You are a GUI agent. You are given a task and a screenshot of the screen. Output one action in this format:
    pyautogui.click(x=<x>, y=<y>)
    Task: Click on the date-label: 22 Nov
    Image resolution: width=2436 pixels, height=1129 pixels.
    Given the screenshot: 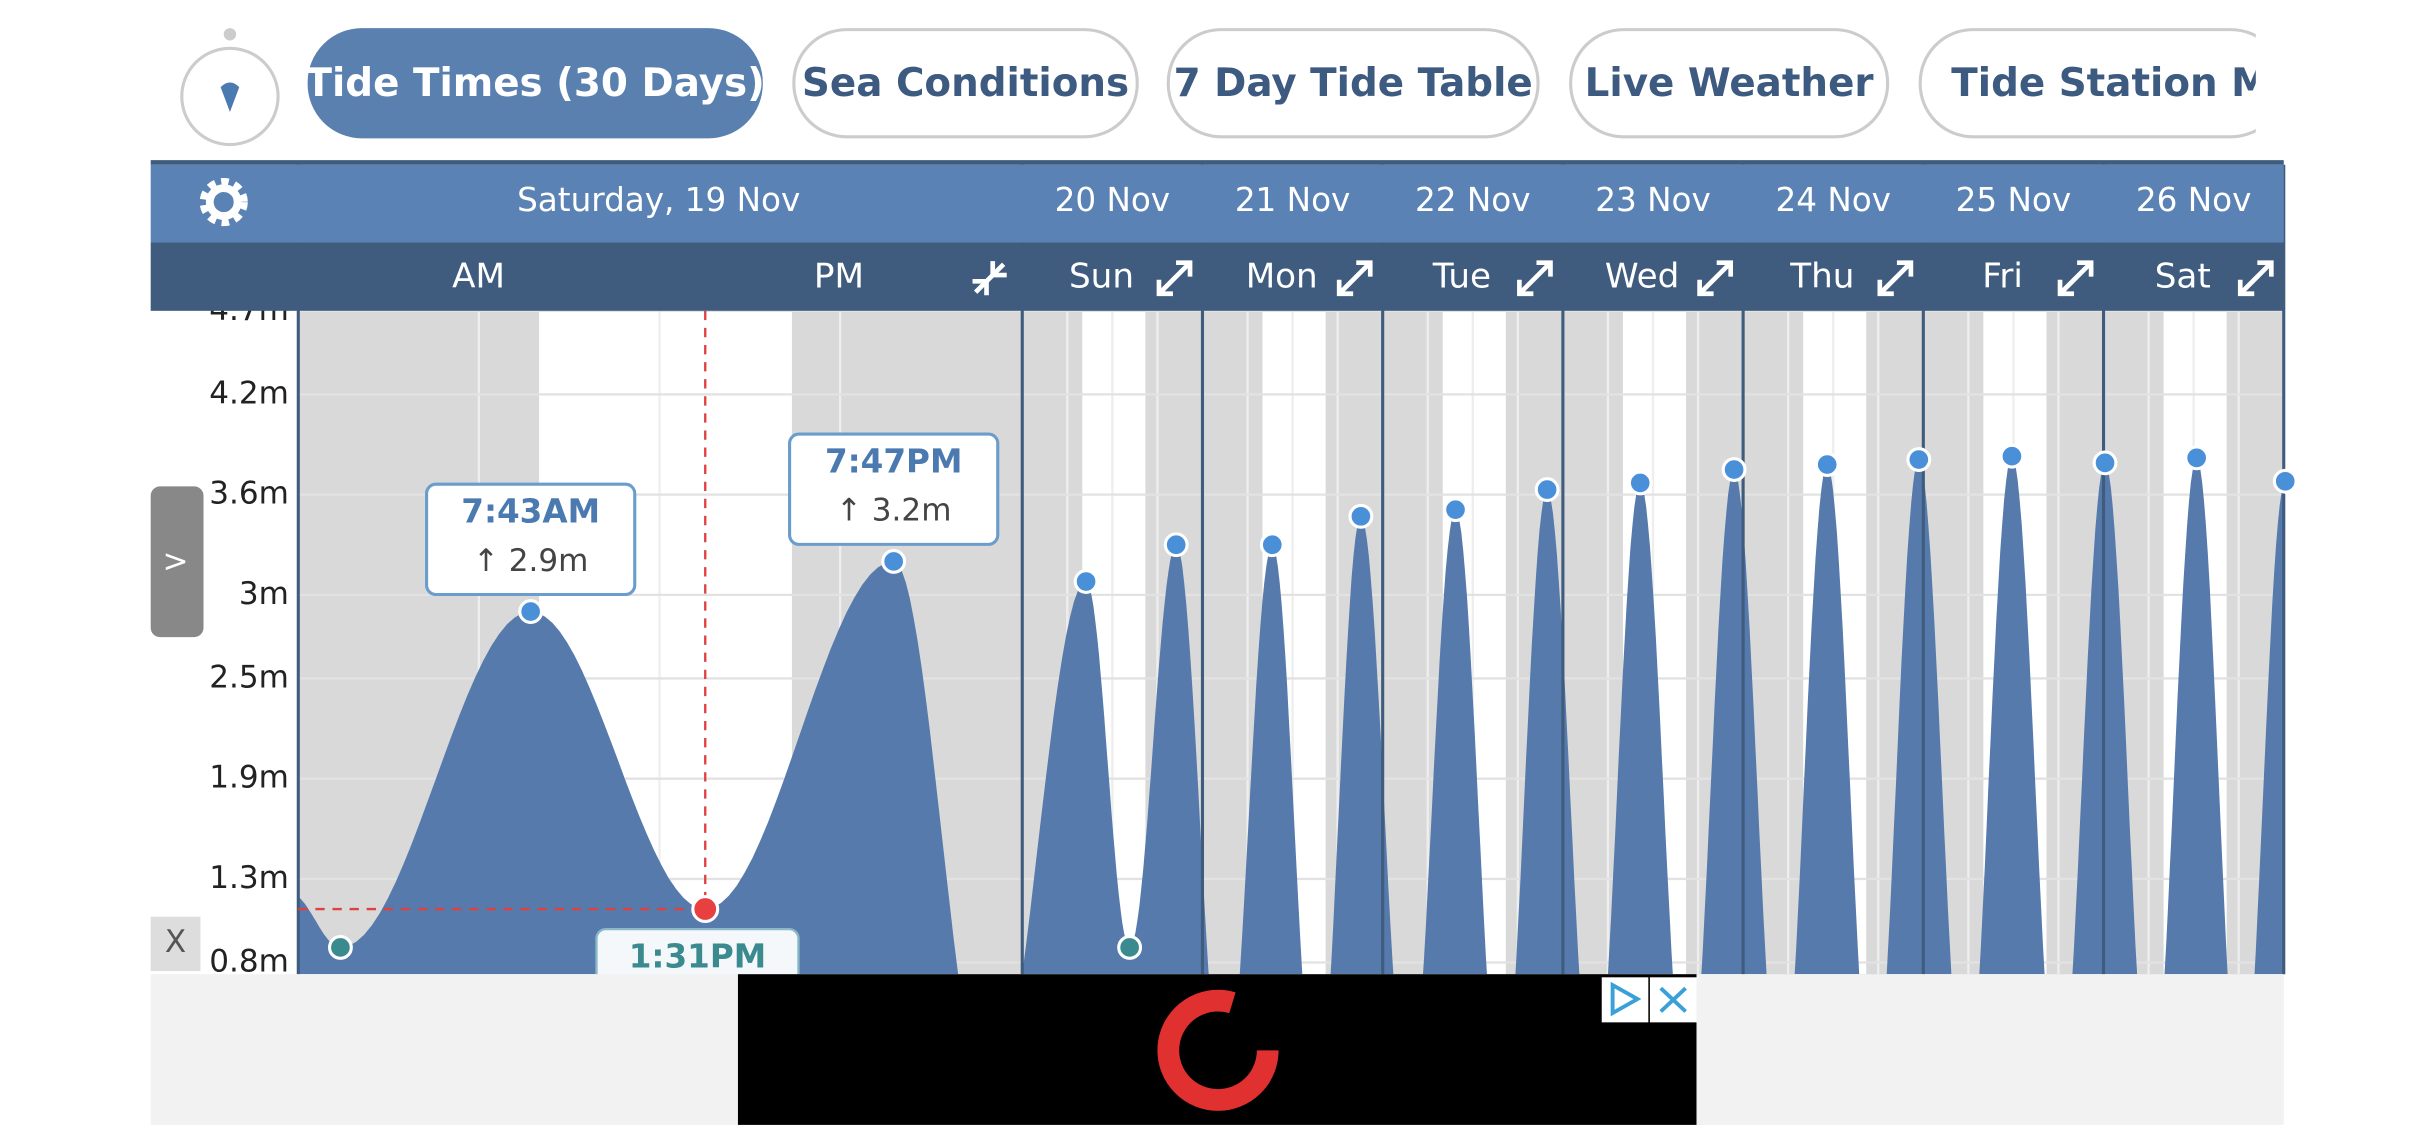 What is the action you would take?
    pyautogui.click(x=1473, y=200)
    